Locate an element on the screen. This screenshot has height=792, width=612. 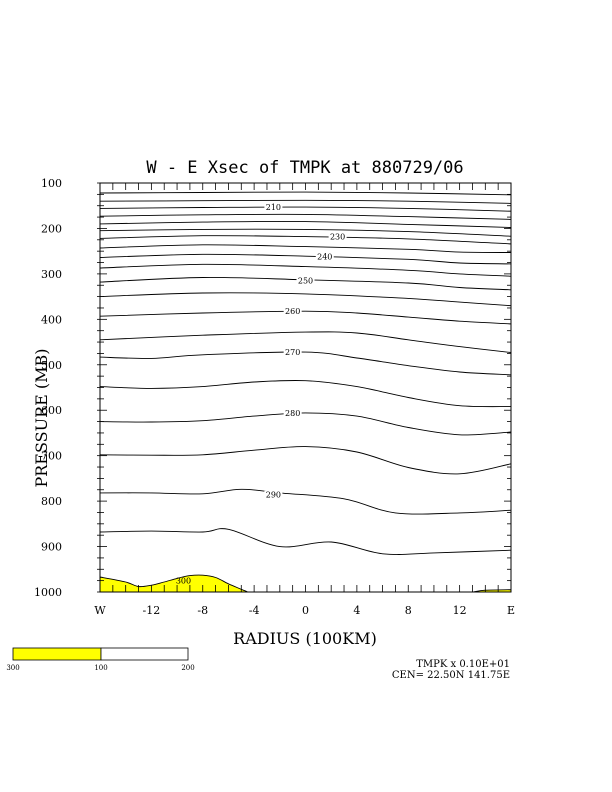
contour-label-210: 210 is located at coordinates (273, 207).